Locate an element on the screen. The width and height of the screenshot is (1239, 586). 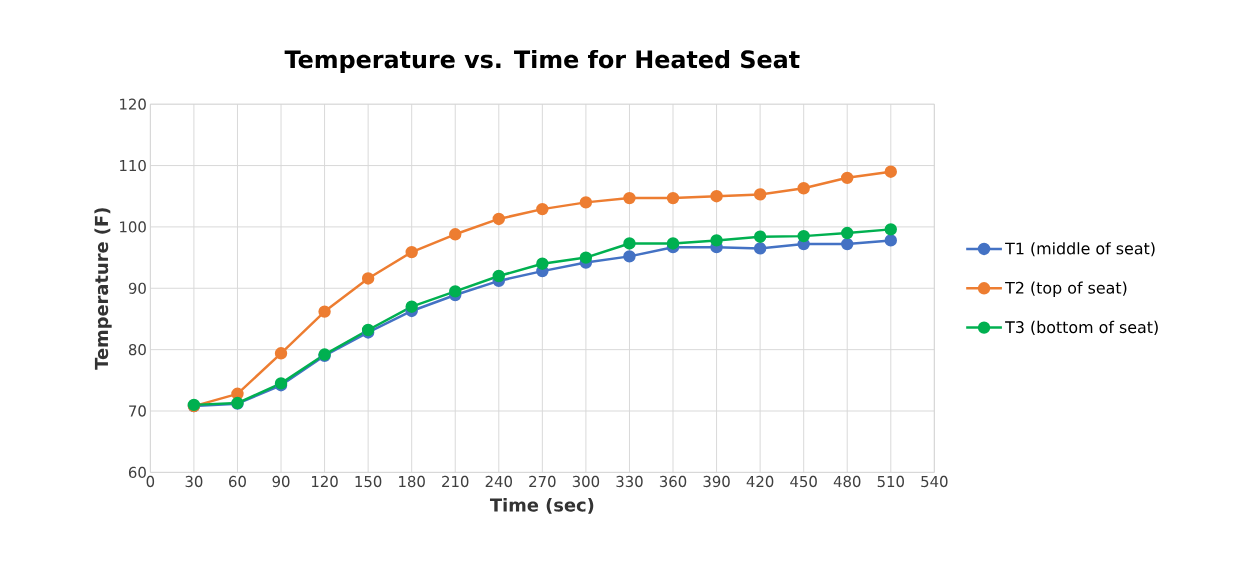
chart-title: Temperature vs. Time for Heated Seat is located at coordinates (542, 62).